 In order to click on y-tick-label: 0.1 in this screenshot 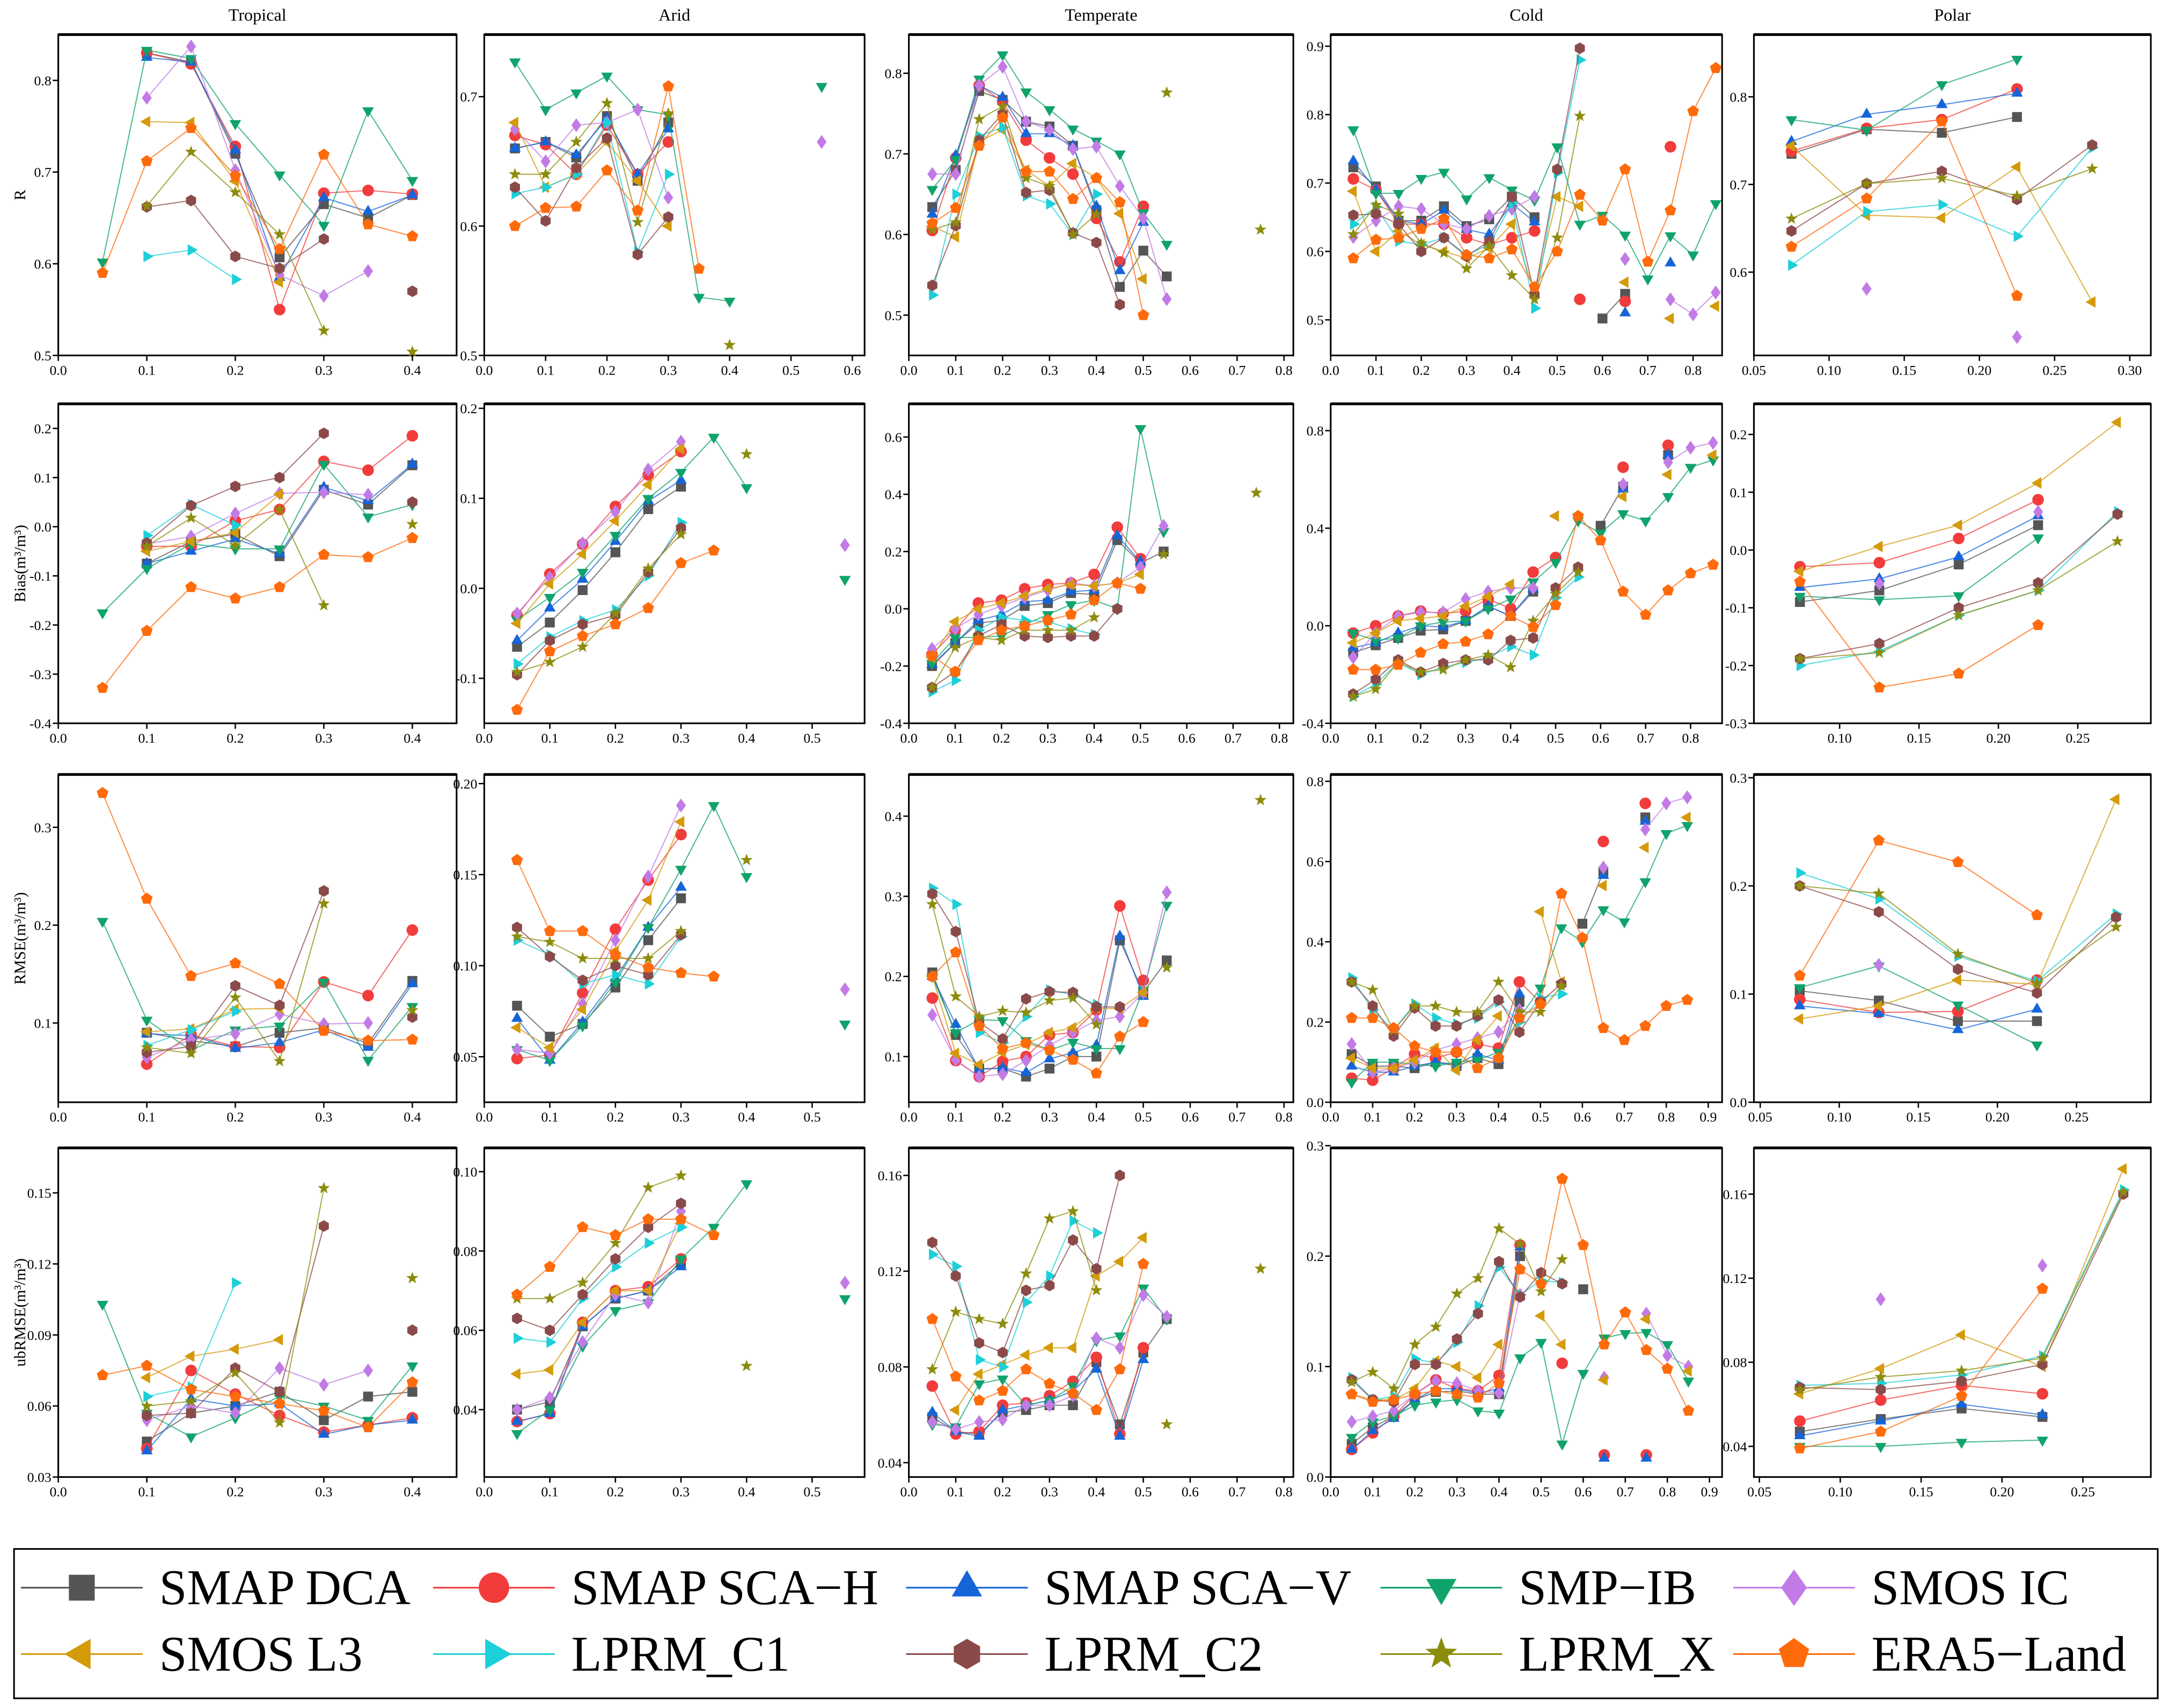, I will do `click(43, 1023)`.